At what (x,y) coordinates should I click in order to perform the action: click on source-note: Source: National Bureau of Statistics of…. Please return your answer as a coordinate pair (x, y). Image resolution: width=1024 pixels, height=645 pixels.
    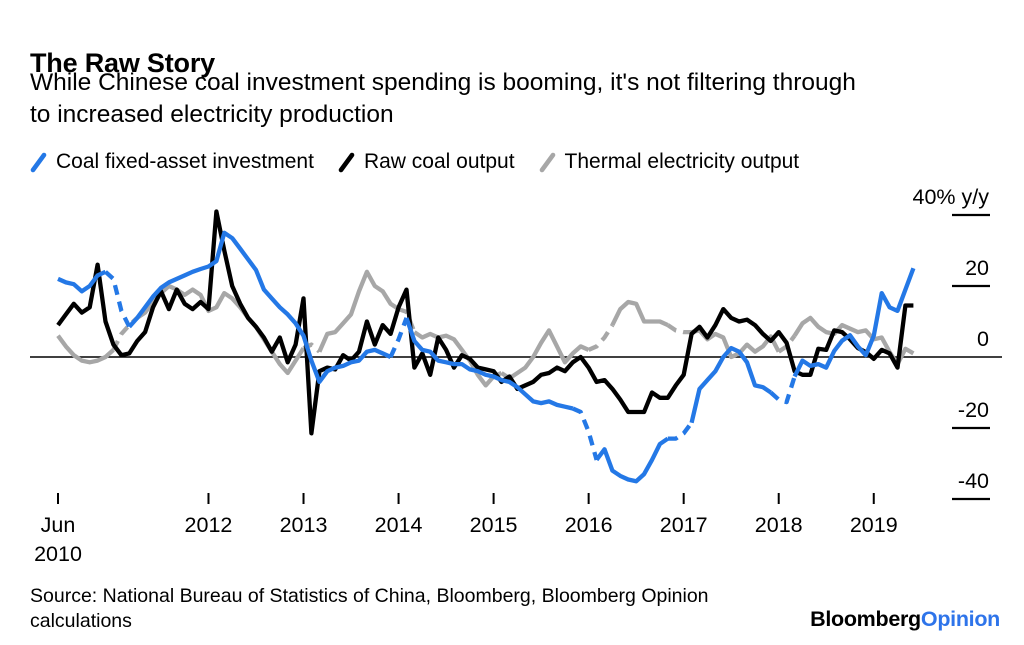
    Looking at the image, I should click on (369, 609).